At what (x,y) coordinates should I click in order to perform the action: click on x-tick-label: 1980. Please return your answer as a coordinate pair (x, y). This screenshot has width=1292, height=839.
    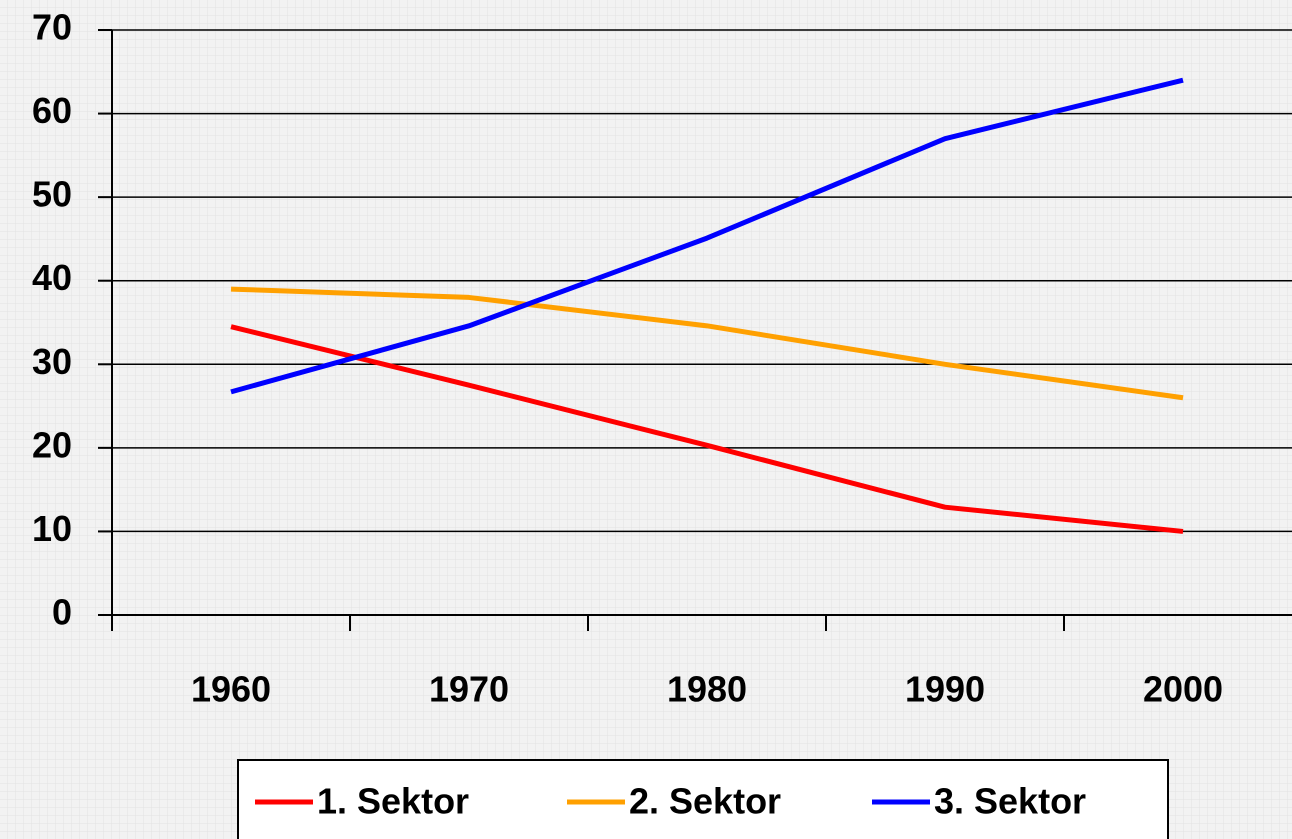
    Looking at the image, I should click on (707, 689).